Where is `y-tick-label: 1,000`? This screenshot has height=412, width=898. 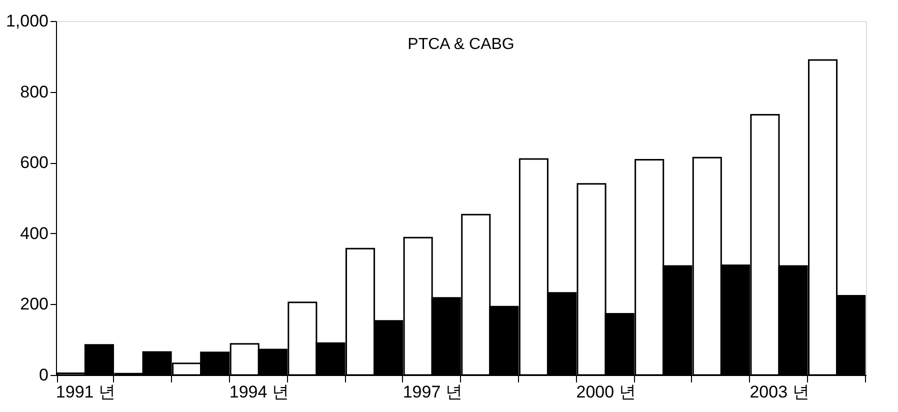
y-tick-label: 1,000 is located at coordinates (27, 21).